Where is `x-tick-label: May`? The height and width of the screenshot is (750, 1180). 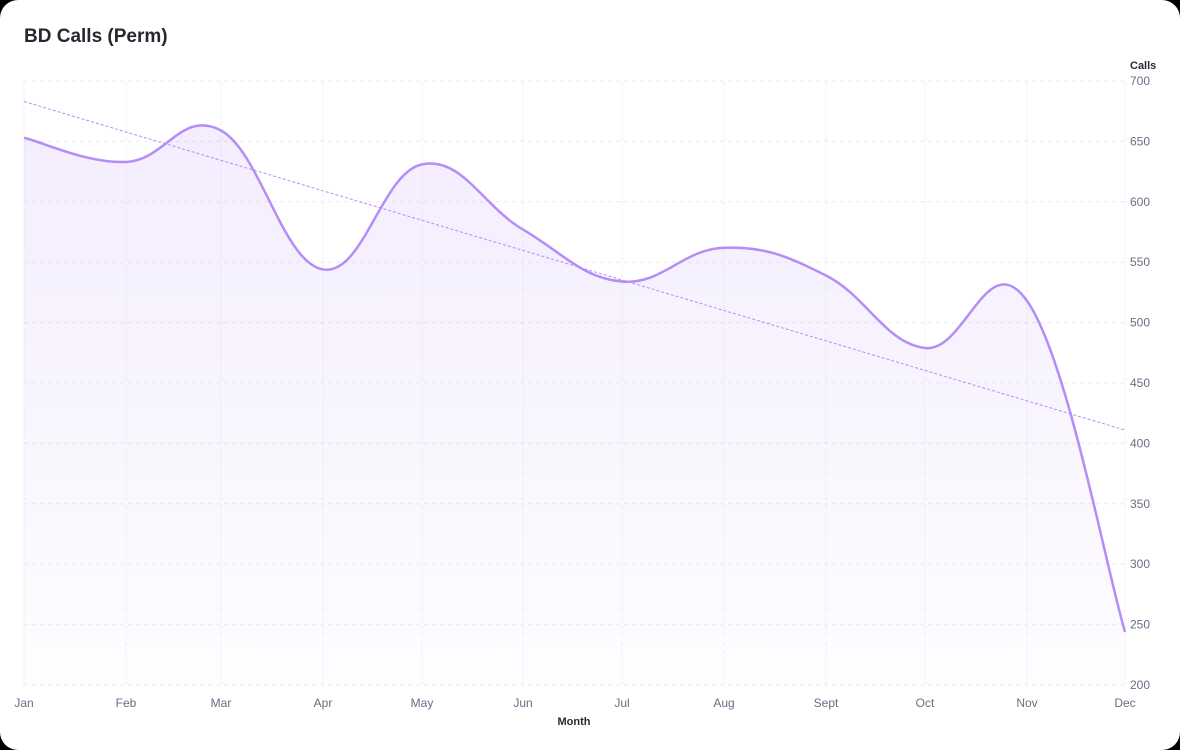 x-tick-label: May is located at coordinates (422, 703).